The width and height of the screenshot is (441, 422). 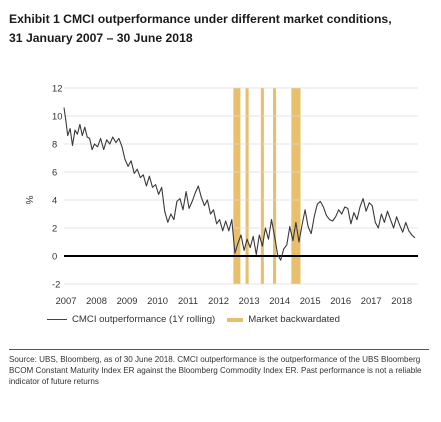 I want to click on x-tick-label-2: 2009, so click(x=127, y=300).